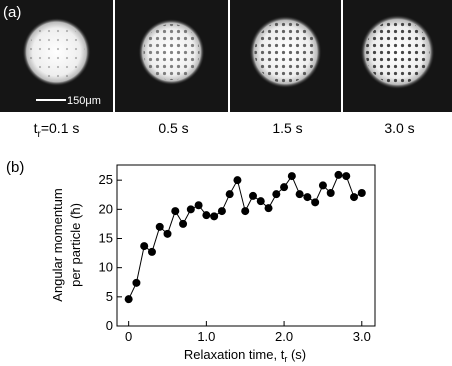 The height and width of the screenshot is (366, 452). I want to click on frame-caption: tr=0.1 s, so click(57, 130).